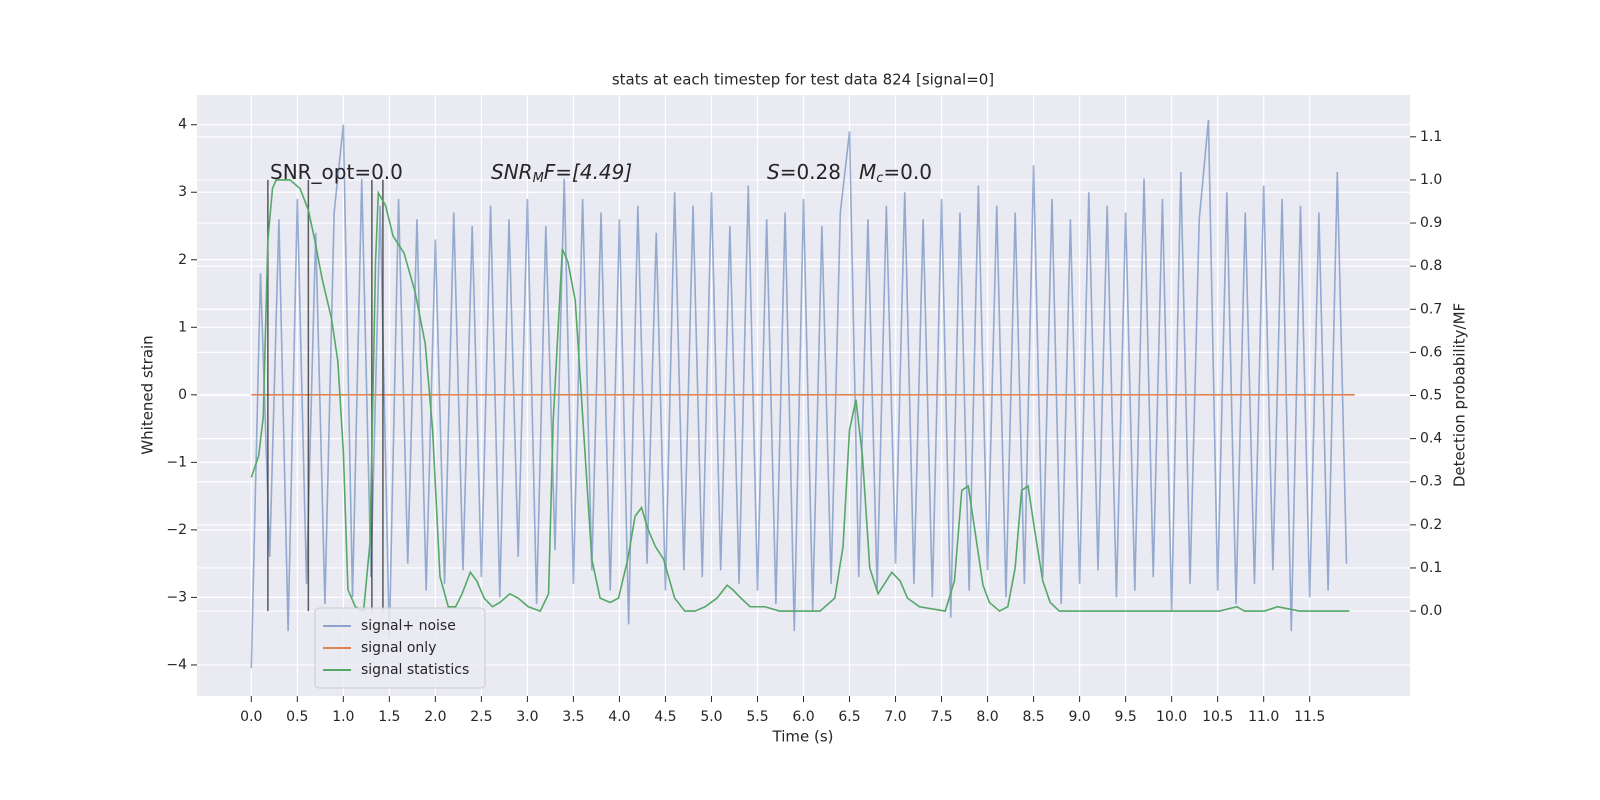  Describe the element at coordinates (1431, 439) in the screenshot. I see `y2-tick-label: 0.4` at that location.